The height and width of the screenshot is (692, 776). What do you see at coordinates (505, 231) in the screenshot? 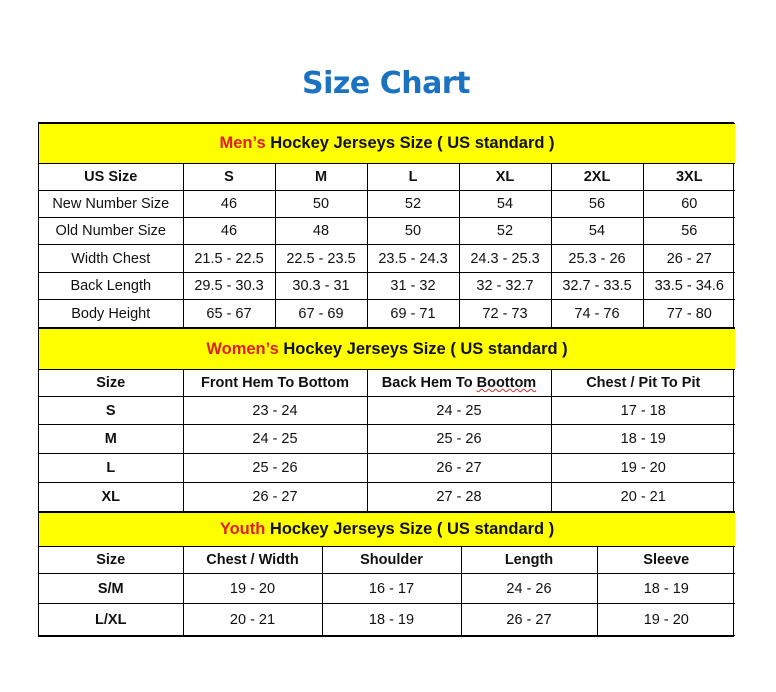
I see `table-cell: 52` at bounding box center [505, 231].